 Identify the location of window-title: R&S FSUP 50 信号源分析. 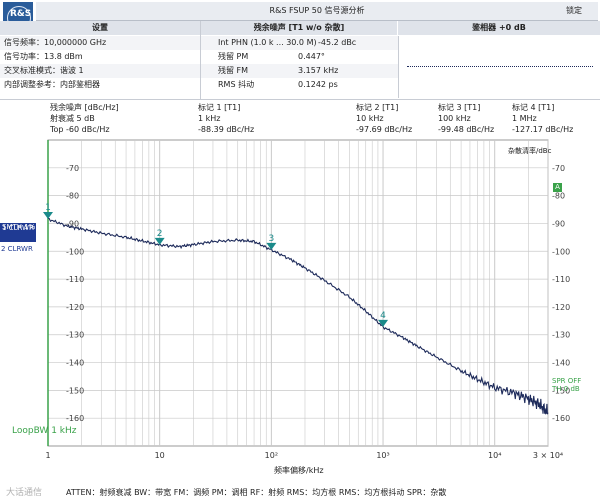
(317, 10).